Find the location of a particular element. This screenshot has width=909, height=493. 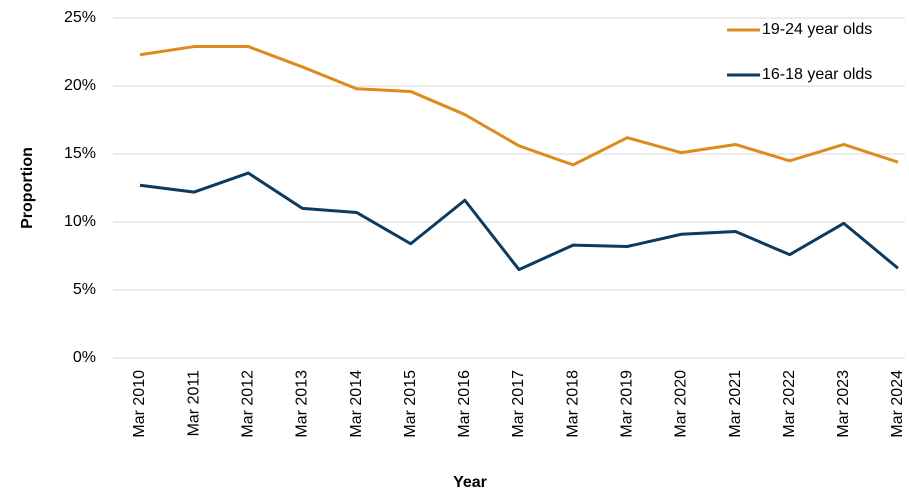

y-tick-label: 15% is located at coordinates (80, 153).